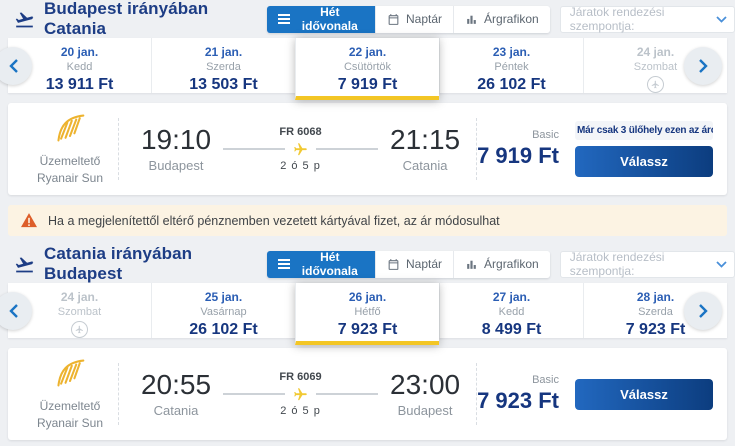 This screenshot has height=446, width=735. I want to click on flight-path: FR 6068 2 ó 5 p, so click(300, 149).